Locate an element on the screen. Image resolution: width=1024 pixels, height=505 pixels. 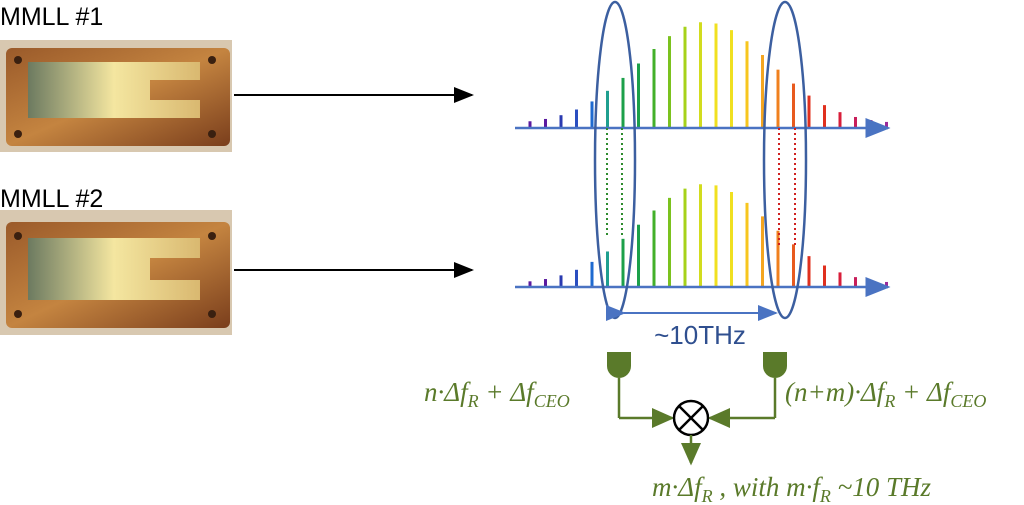
output-formula: m·ΔfR , with m·fR ~10 THz is located at coordinates (791, 488).